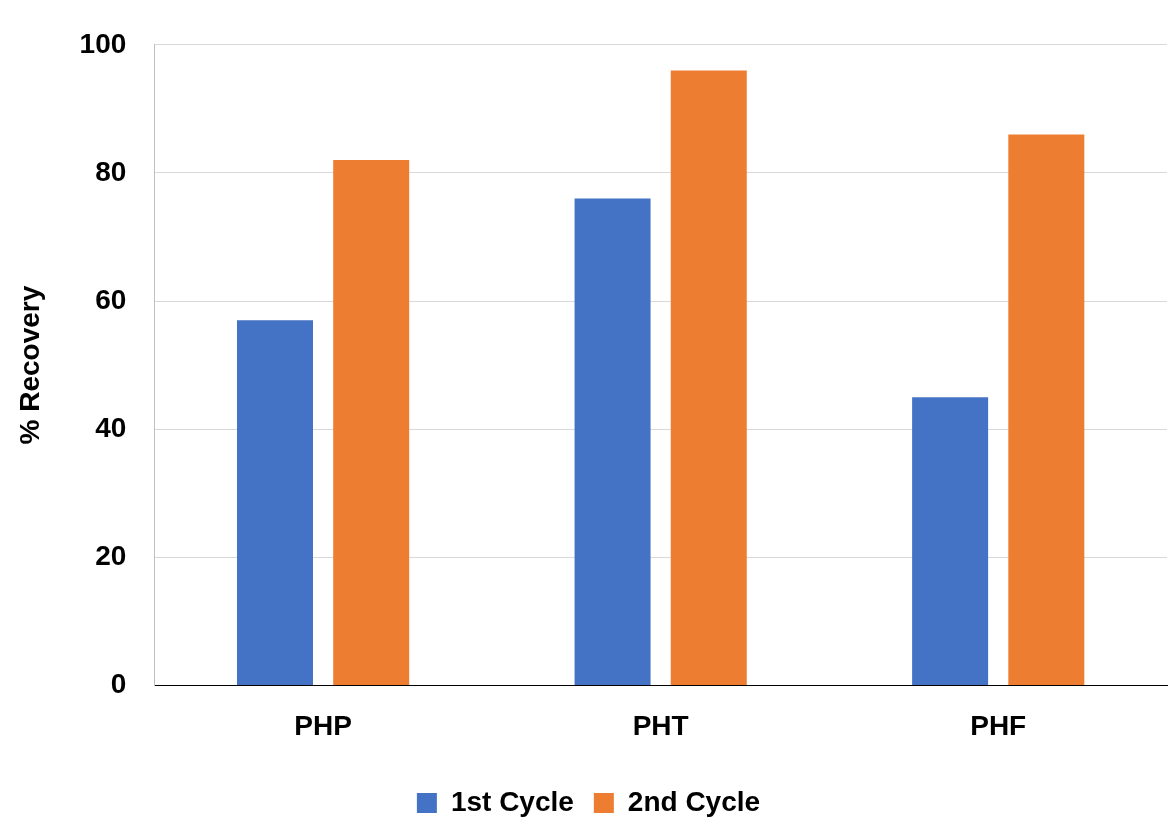  I want to click on y-axis-title: % Recovery, so click(29, 365).